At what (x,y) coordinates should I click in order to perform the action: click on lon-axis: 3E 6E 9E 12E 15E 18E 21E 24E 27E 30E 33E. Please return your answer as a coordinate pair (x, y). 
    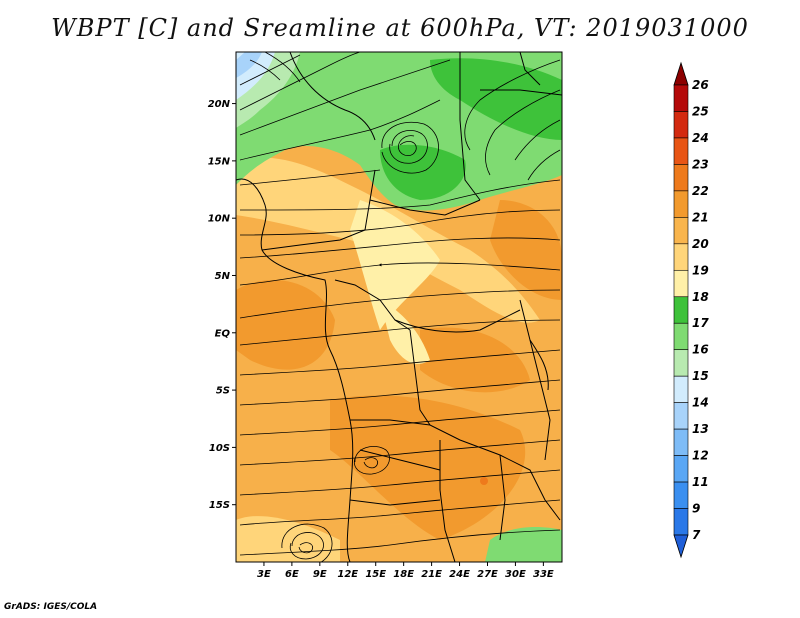
    Looking at the image, I should click on (405, 571).